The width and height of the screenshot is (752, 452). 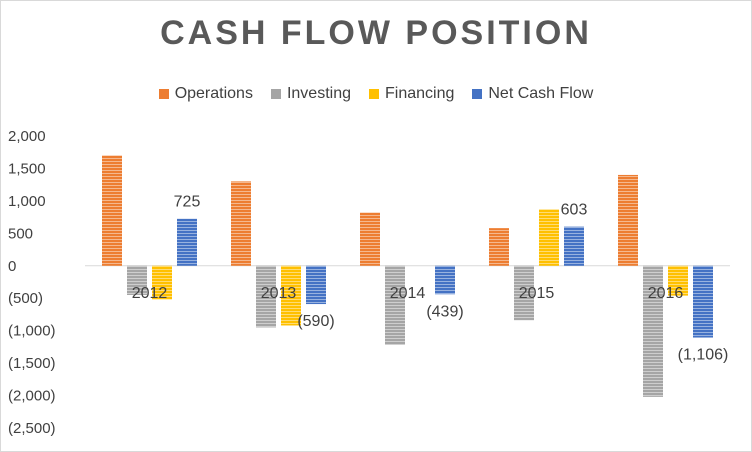 What do you see at coordinates (666, 293) in the screenshot?
I see `x-category-label: 2016` at bounding box center [666, 293].